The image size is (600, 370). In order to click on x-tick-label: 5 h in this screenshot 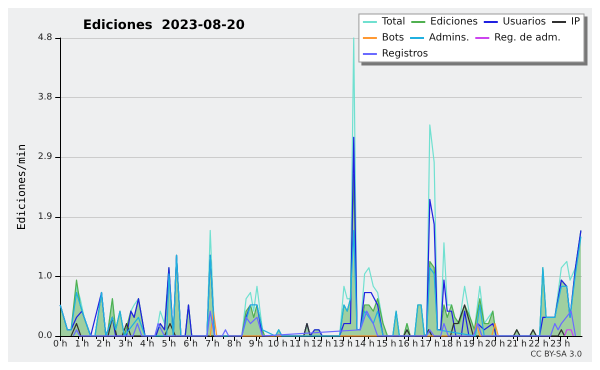, I will do `click(169, 345)`.